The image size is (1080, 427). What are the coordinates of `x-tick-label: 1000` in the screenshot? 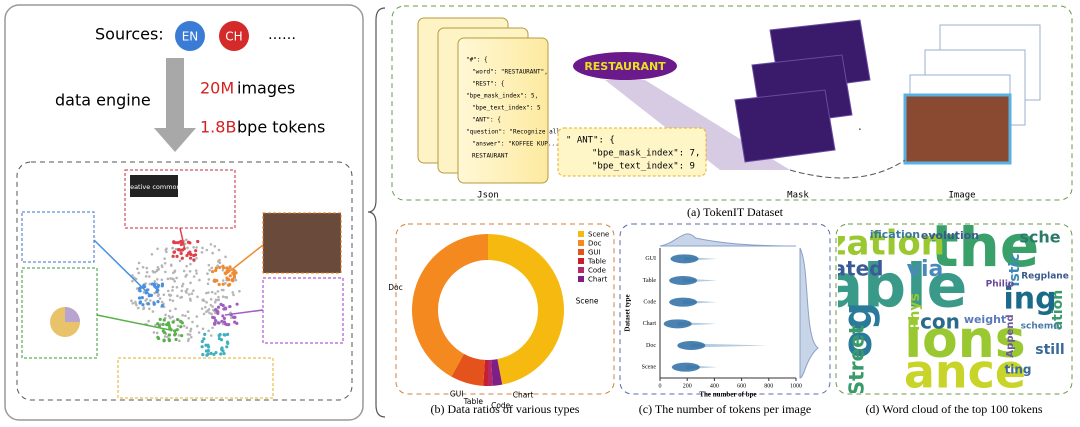 It's located at (796, 386).